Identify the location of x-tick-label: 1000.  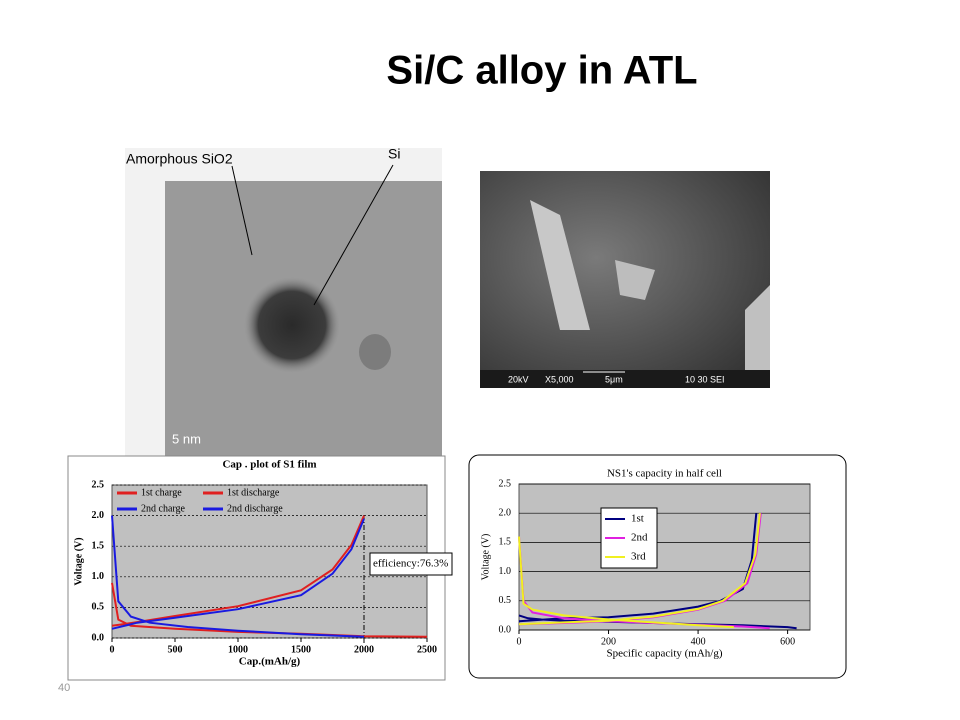
(238, 649).